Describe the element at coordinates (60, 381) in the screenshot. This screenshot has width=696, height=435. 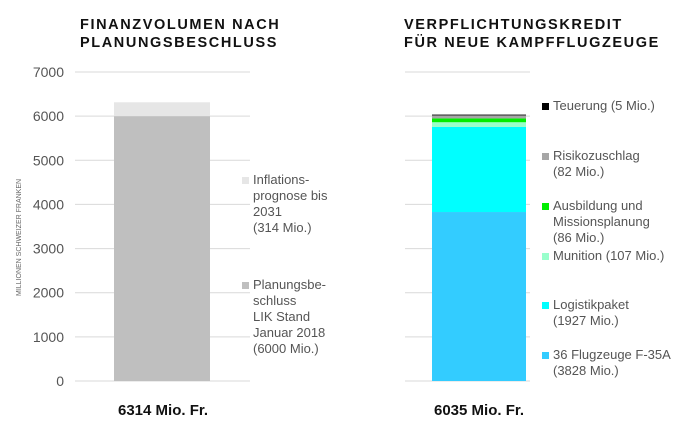
I see `y-tick-label: 0` at that location.